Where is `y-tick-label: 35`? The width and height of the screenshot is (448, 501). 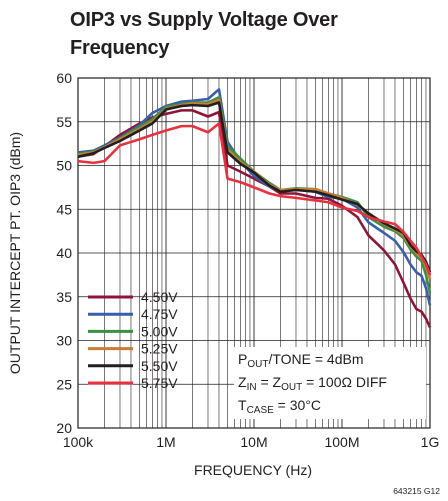 y-tick-label: 35 is located at coordinates (64, 297).